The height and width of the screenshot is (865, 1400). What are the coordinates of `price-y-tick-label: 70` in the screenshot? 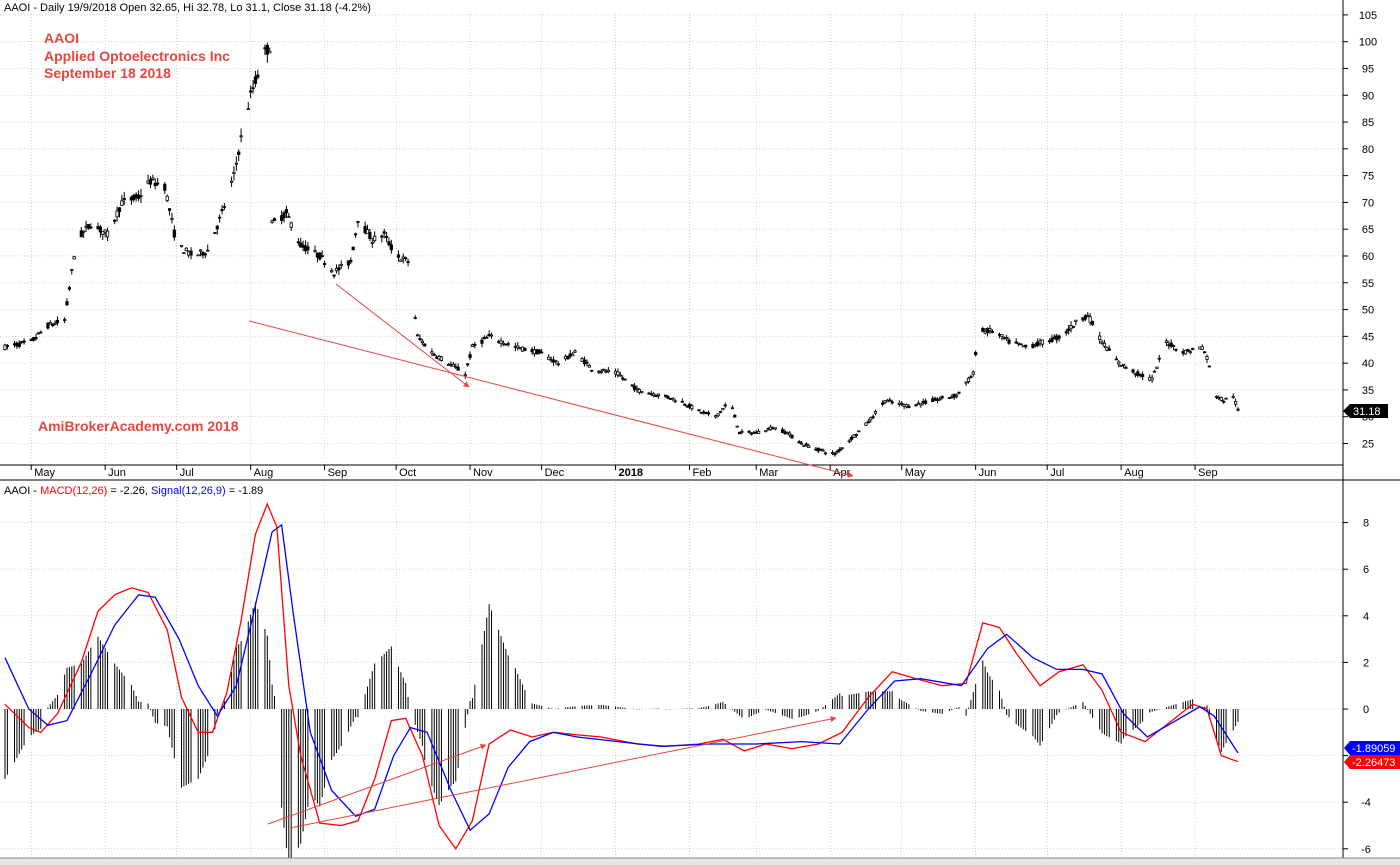 It's located at (1368, 203).